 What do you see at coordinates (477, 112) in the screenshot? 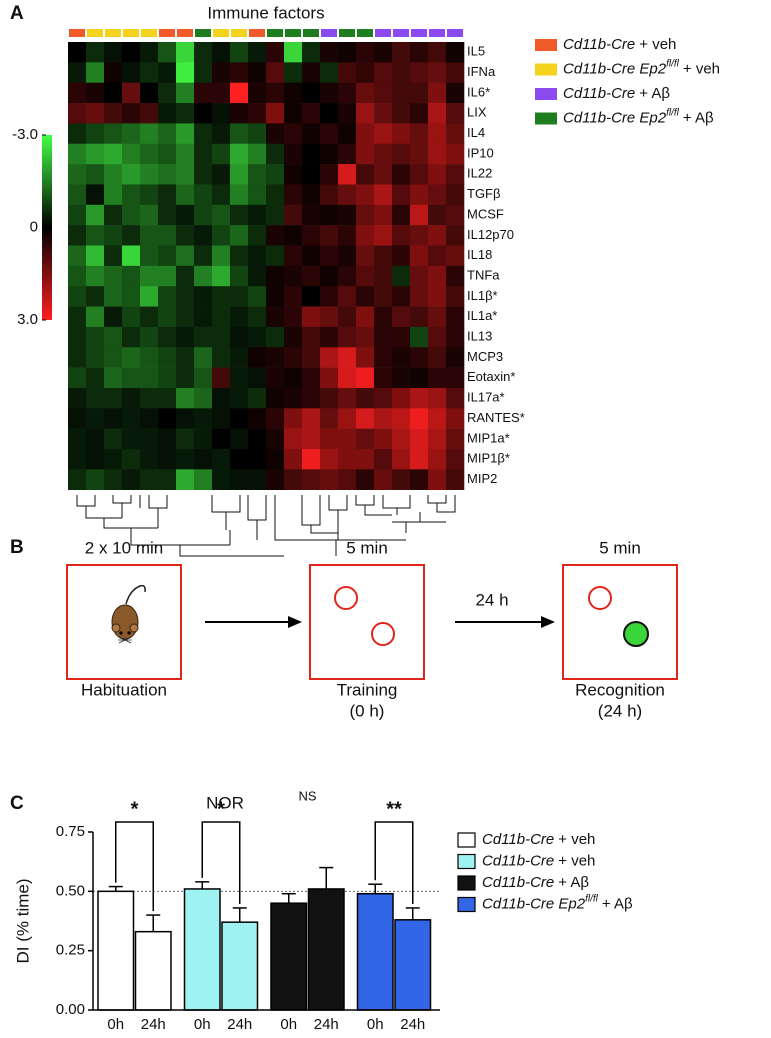
I see `row-label: LIX` at bounding box center [477, 112].